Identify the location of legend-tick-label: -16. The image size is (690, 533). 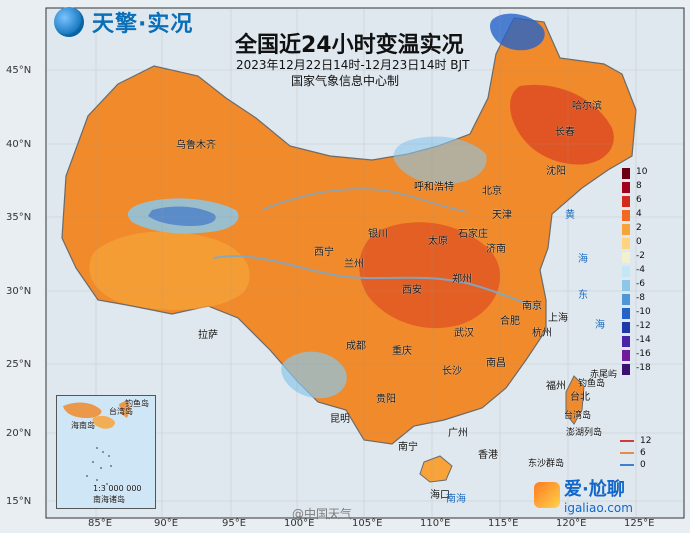
(643, 354).